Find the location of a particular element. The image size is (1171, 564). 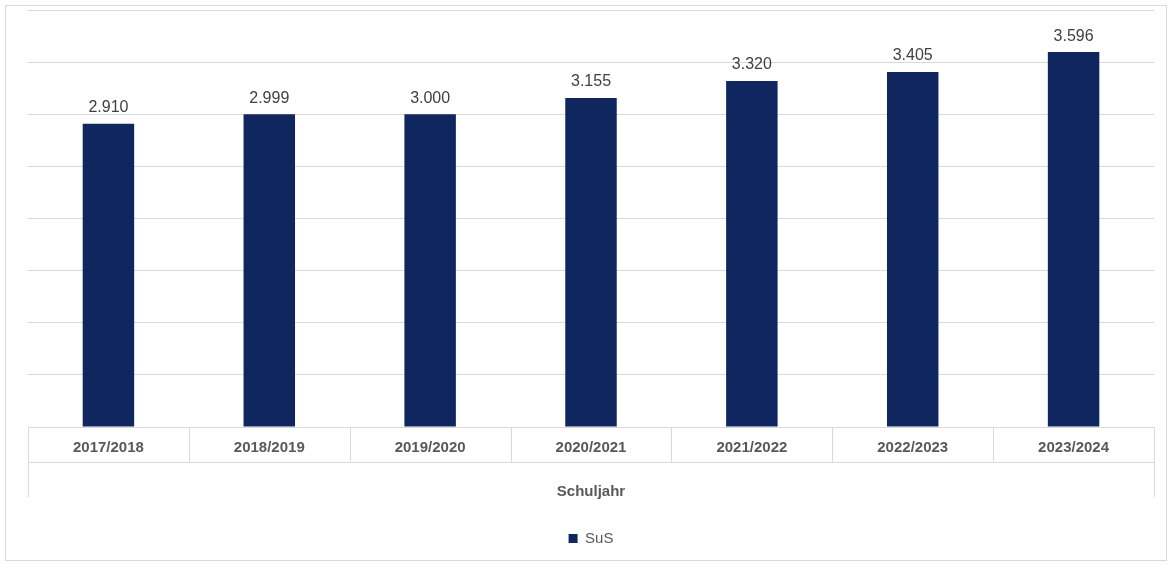

data-label: 3.596 is located at coordinates (1073, 35).